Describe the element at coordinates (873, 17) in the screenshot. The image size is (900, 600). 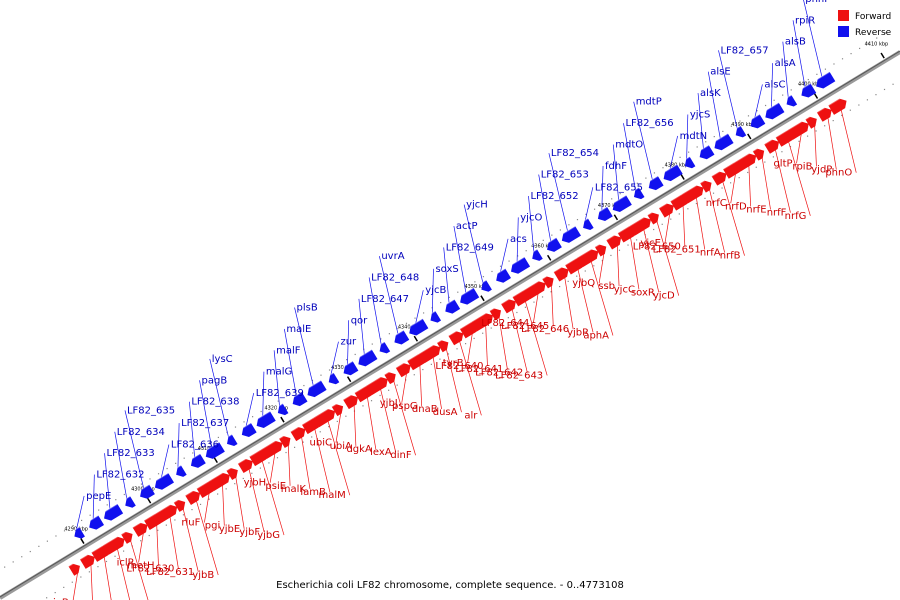
I see `legend-label: Forward` at that location.